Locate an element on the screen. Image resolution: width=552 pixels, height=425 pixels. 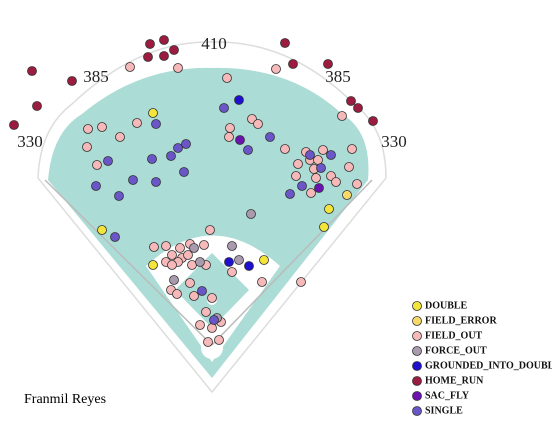
legend-label: DOUBLE is located at coordinates (446, 305).